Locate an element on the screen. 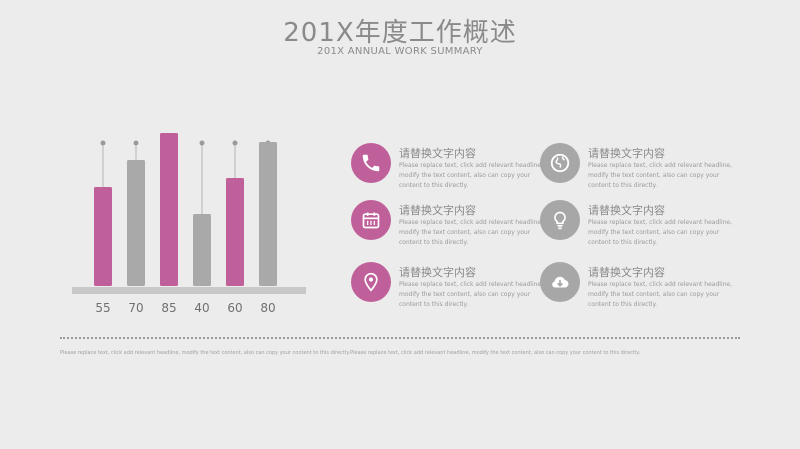 This screenshot has height=449, width=800. phone-icon is located at coordinates (371, 163).